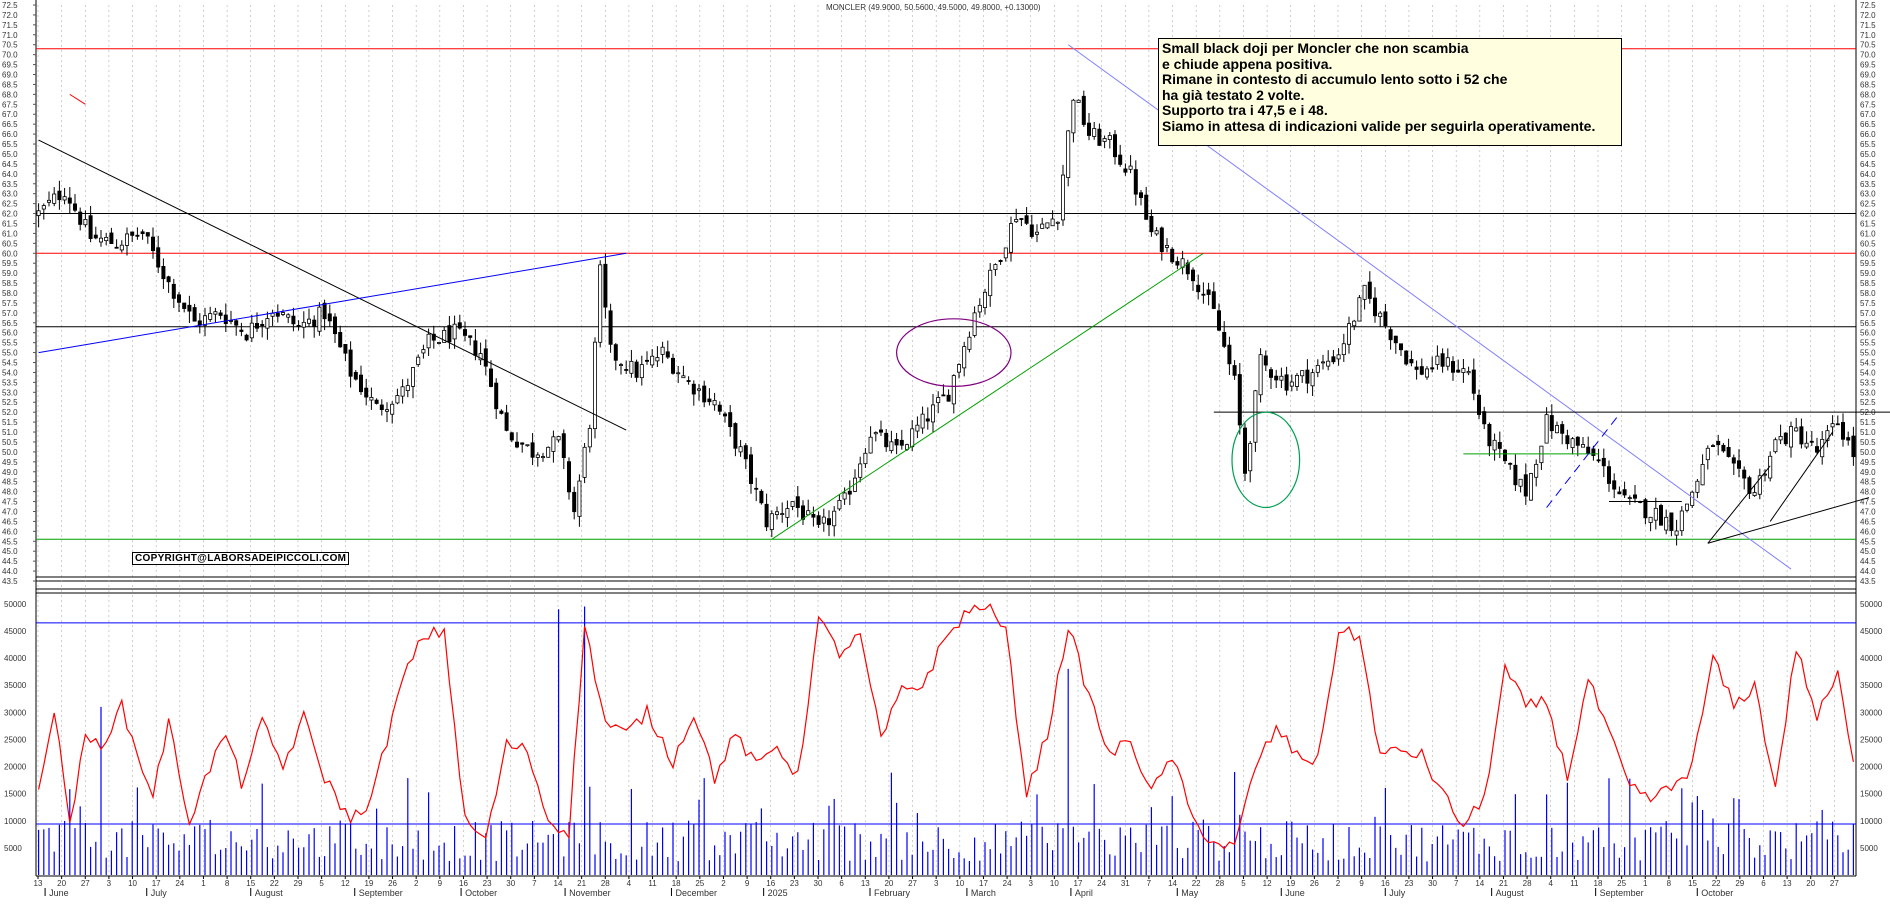 This screenshot has height=907, width=1890. Describe the element at coordinates (345, 883) in the screenshot. I see `date-tick-label: 12` at that location.